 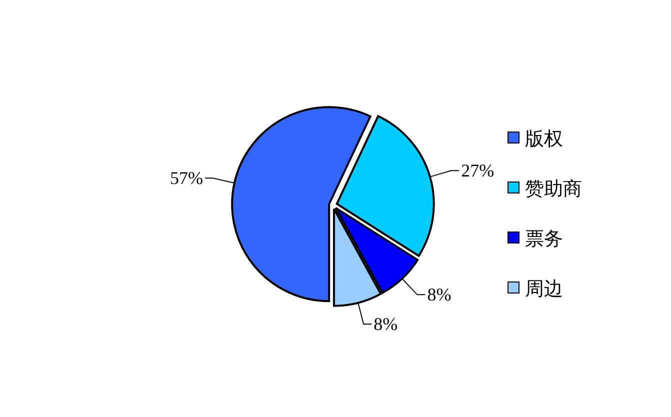 What do you see at coordinates (544, 239) in the screenshot?
I see `legend-label: 票务` at bounding box center [544, 239].